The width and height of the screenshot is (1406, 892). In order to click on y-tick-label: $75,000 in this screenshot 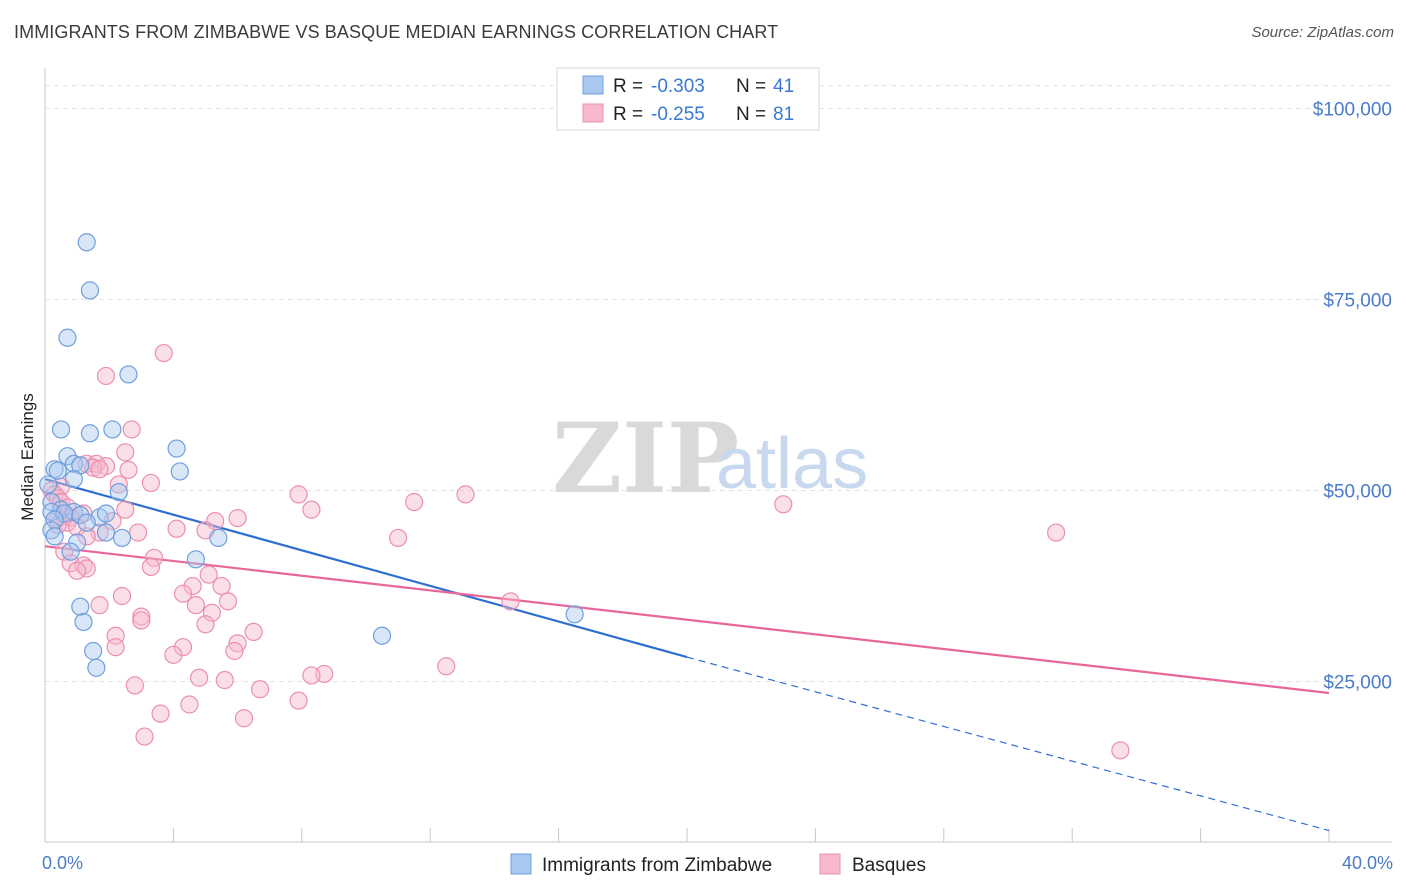, I will do `click(1357, 301)`.